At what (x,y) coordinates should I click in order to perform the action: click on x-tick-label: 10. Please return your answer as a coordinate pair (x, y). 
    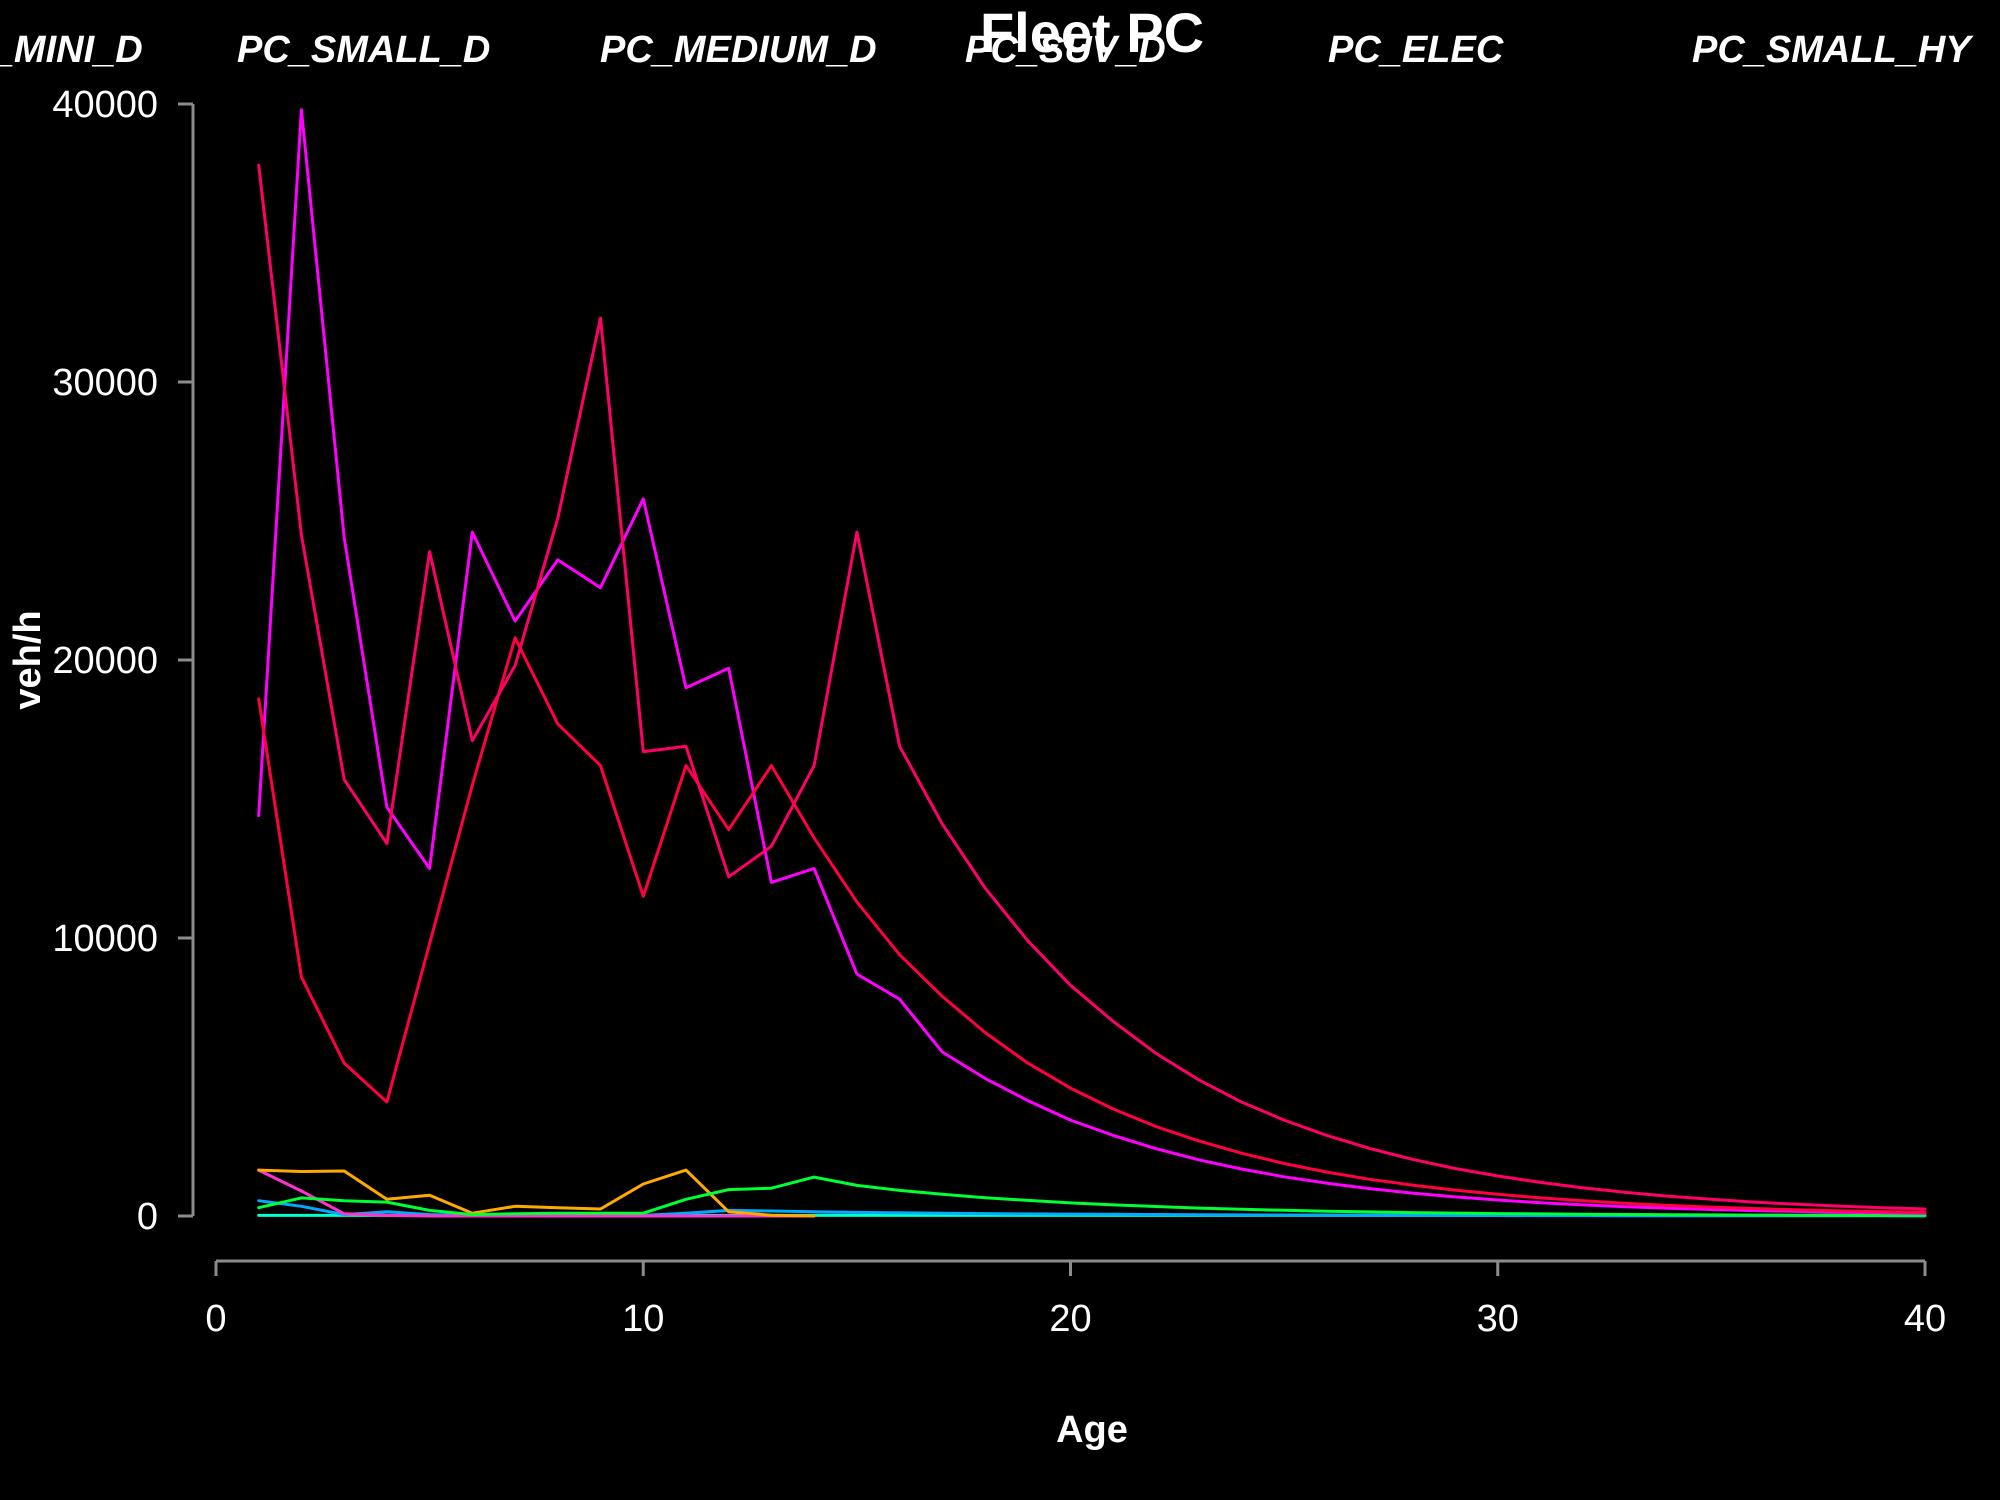
    Looking at the image, I should click on (643, 1319).